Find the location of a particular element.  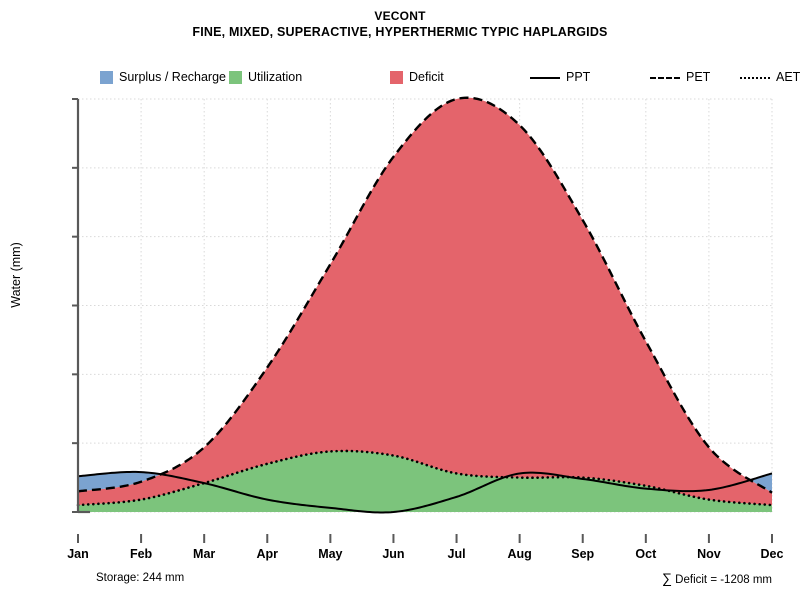

legend-item-ppt: PPT is located at coordinates (560, 77).